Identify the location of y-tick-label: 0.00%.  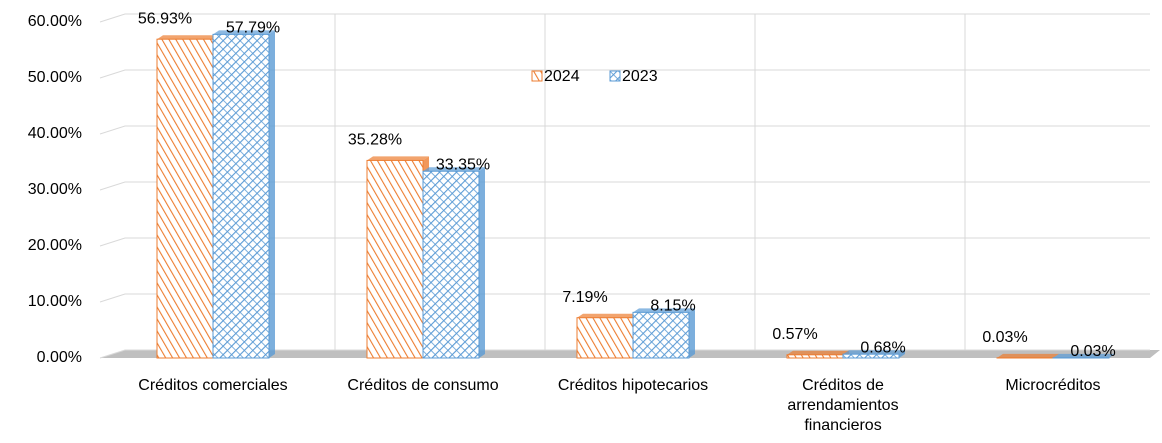
(59, 357).